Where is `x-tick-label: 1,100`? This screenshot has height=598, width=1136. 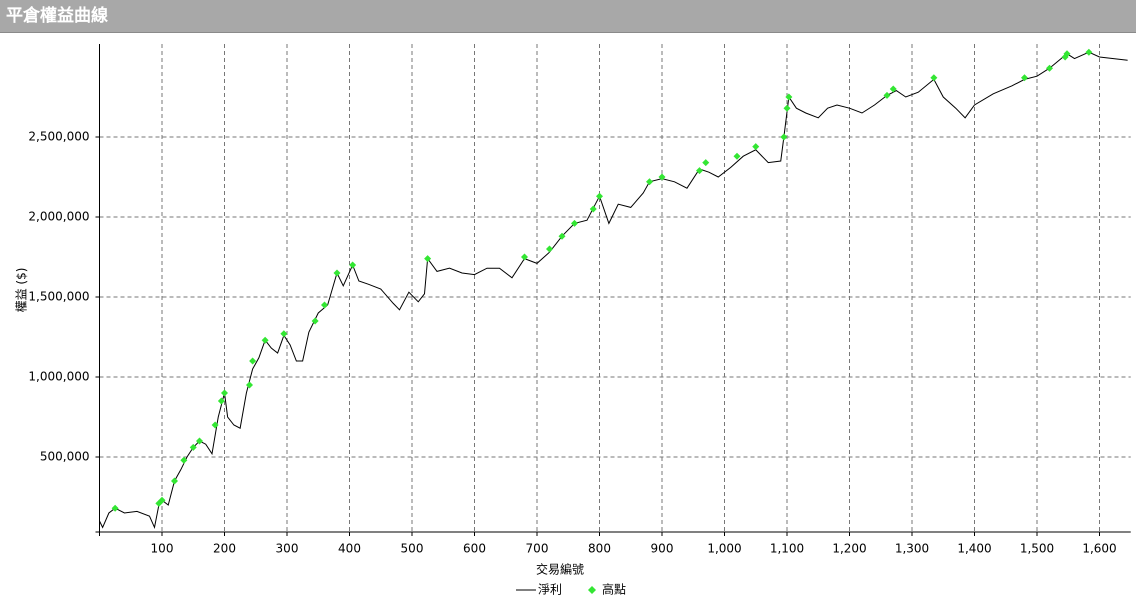
x-tick-label: 1,100 is located at coordinates (787, 549).